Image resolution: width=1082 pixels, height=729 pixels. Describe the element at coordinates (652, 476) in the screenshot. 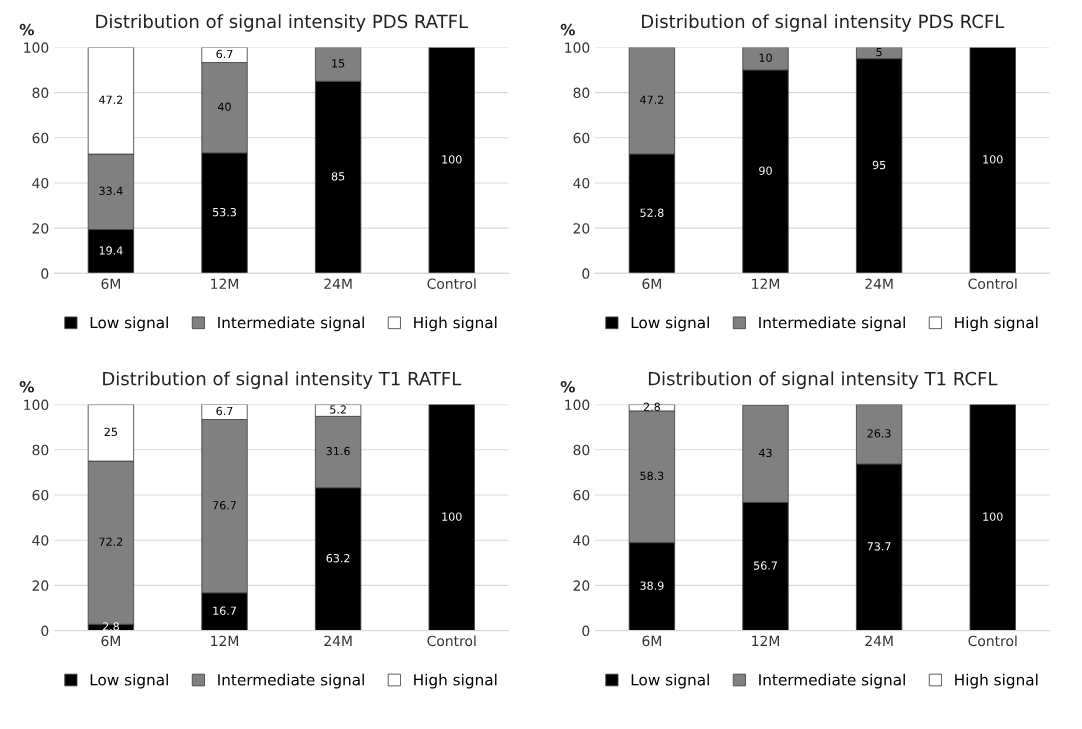

I see `data-label: 58.3` at that location.